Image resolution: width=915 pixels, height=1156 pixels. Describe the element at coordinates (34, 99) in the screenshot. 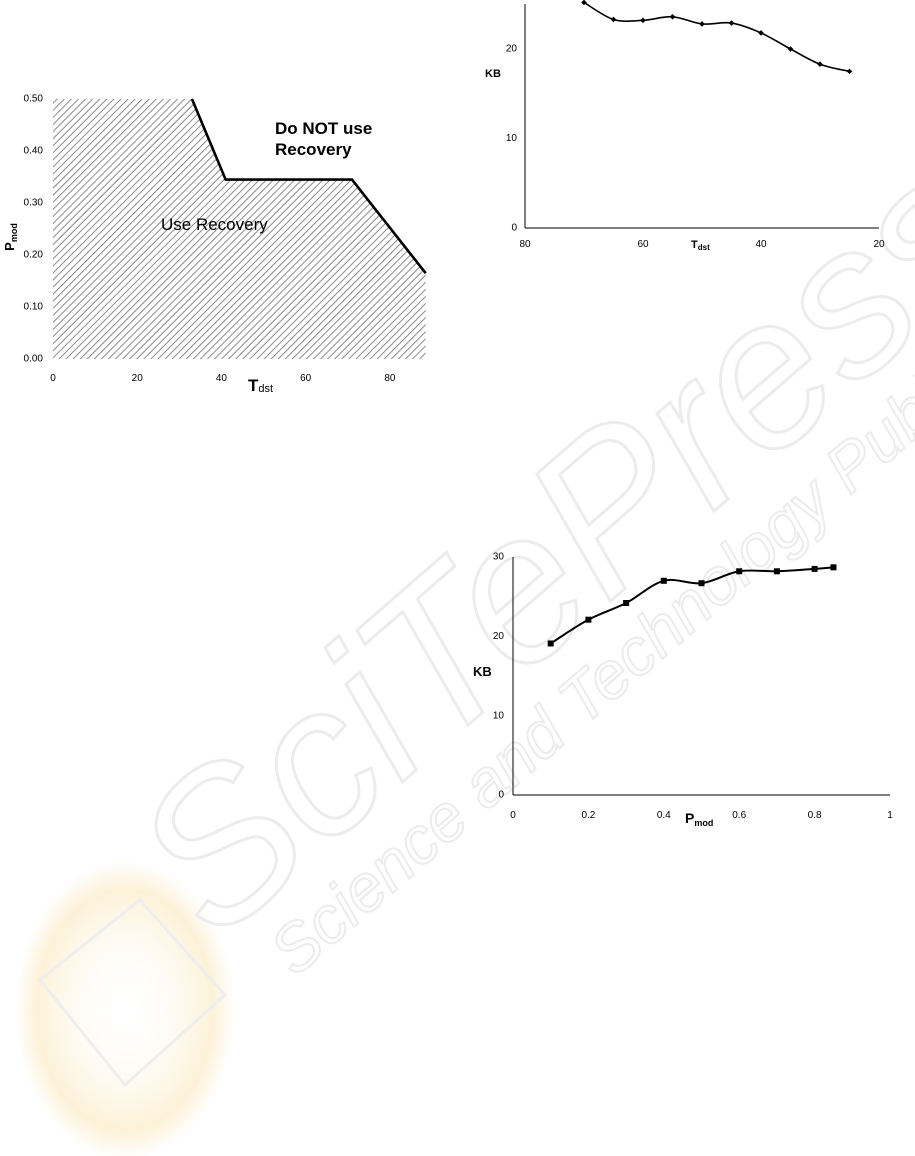

I see `chart1-y-tick-5: 0.50` at that location.